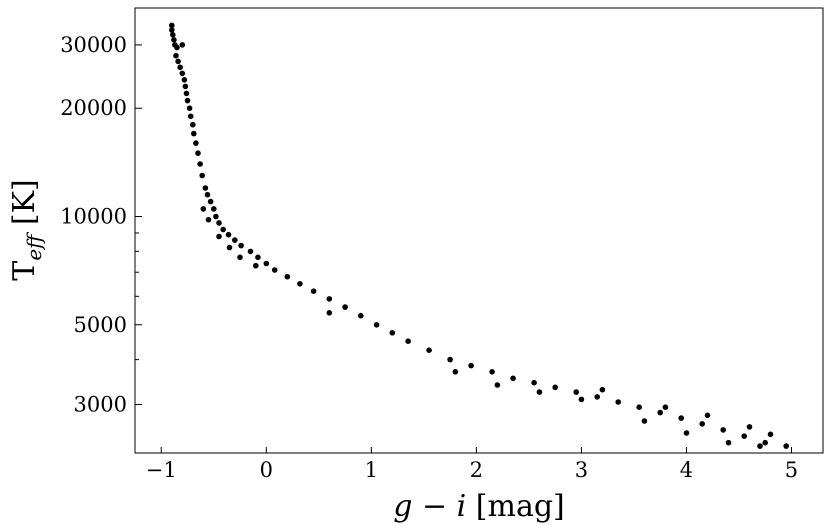  What do you see at coordinates (161, 470) in the screenshot?
I see `x-tick-label: −1` at bounding box center [161, 470].